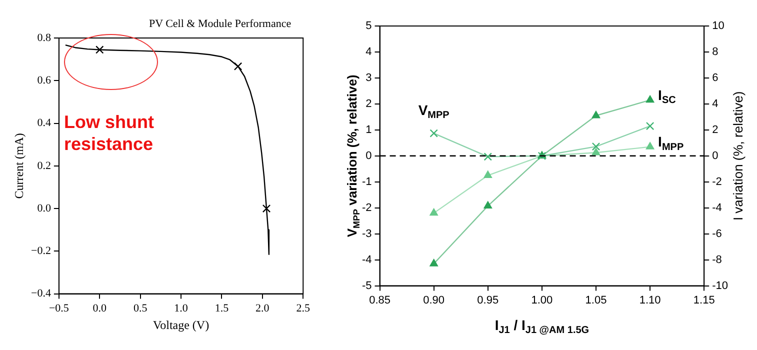 The height and width of the screenshot is (350, 757). I want to click on x-tick-label: 0.0, so click(100, 308).